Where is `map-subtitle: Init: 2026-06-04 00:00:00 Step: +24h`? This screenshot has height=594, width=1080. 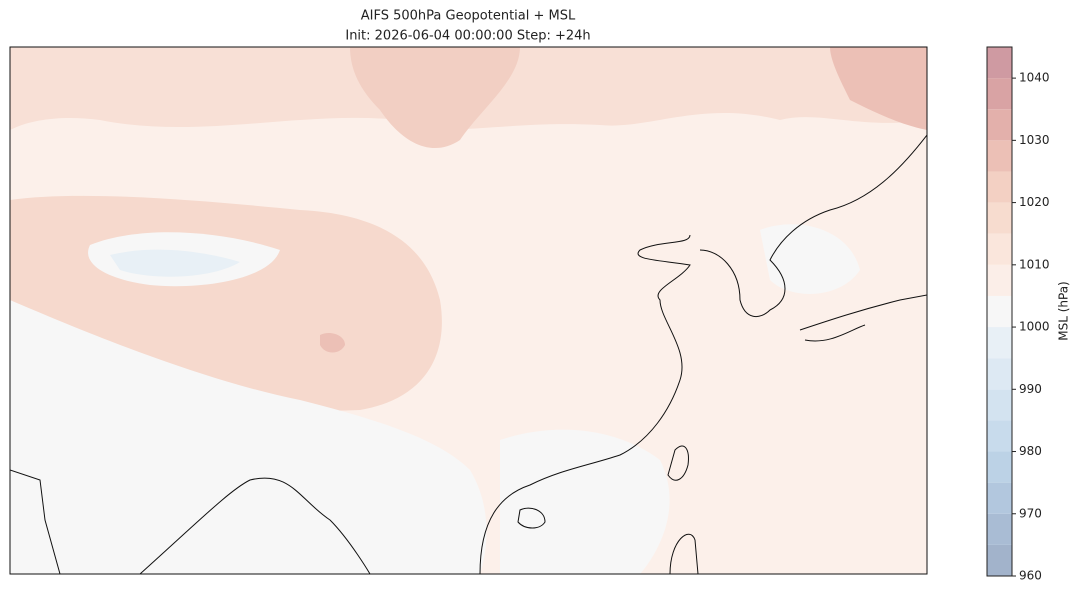 map-subtitle: Init: 2026-06-04 00:00:00 Step: +24h is located at coordinates (467, 36).